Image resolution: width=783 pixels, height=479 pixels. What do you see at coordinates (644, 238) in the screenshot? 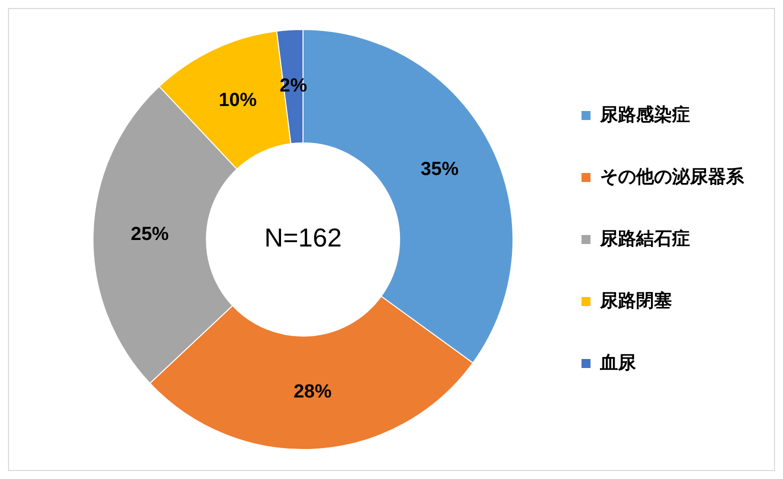
I see `legend-label: 尿路結石症` at bounding box center [644, 238].